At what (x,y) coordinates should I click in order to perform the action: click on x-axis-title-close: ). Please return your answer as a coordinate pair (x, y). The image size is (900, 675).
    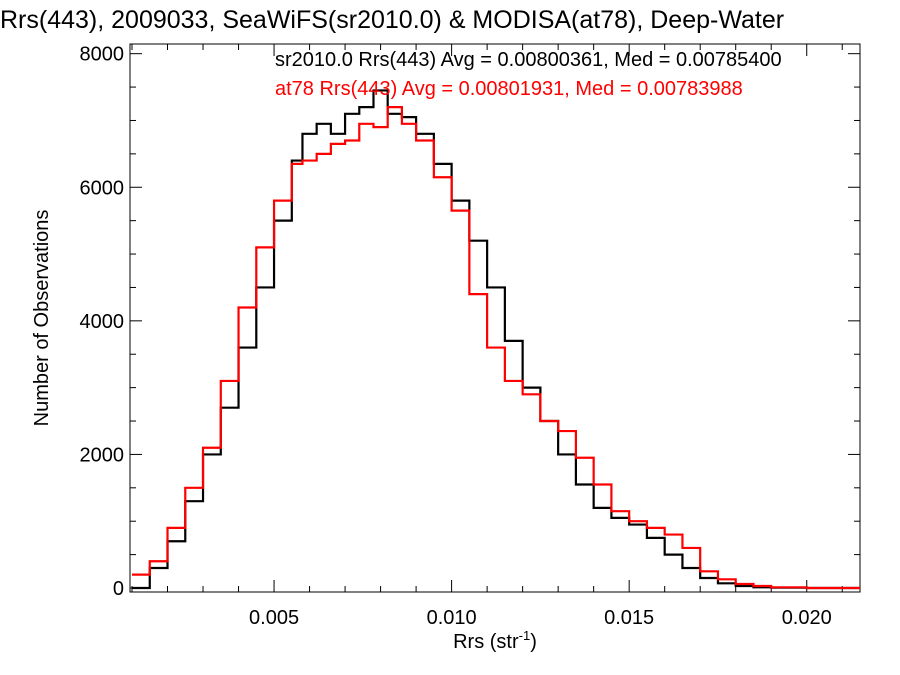
    Looking at the image, I should click on (533, 642).